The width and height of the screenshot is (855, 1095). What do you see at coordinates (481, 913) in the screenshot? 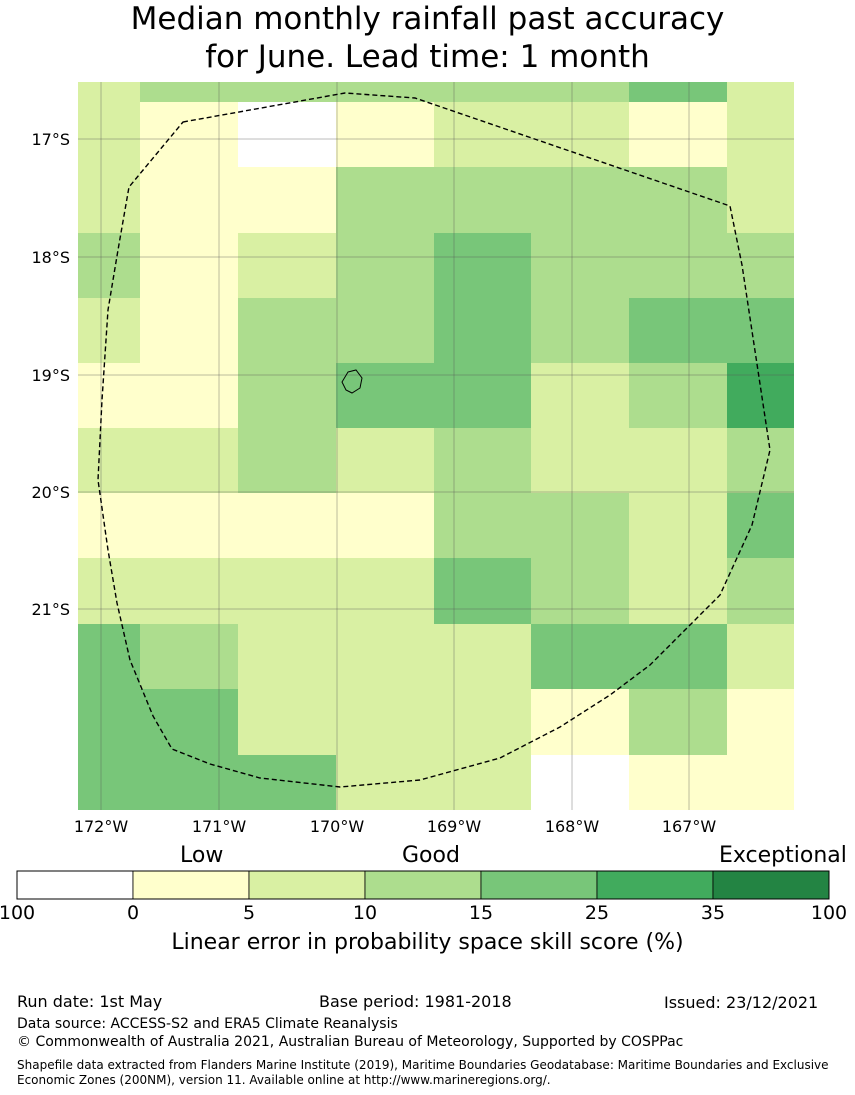
I see `colorbar-tick: 15` at bounding box center [481, 913].